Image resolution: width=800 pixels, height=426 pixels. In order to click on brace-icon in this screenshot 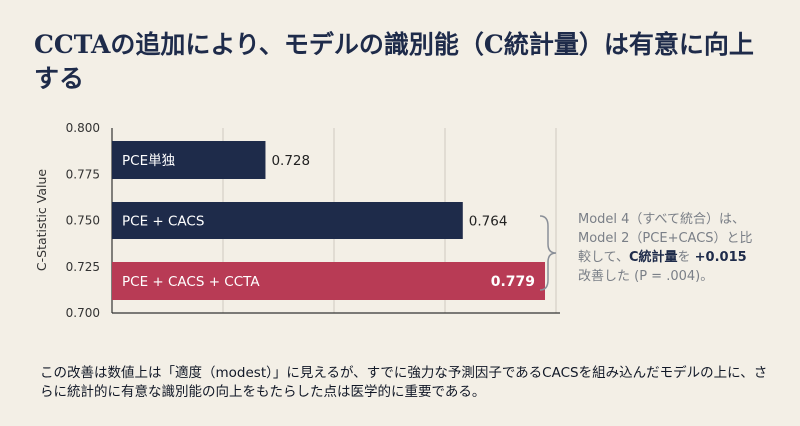, I will do `click(548, 253)`.